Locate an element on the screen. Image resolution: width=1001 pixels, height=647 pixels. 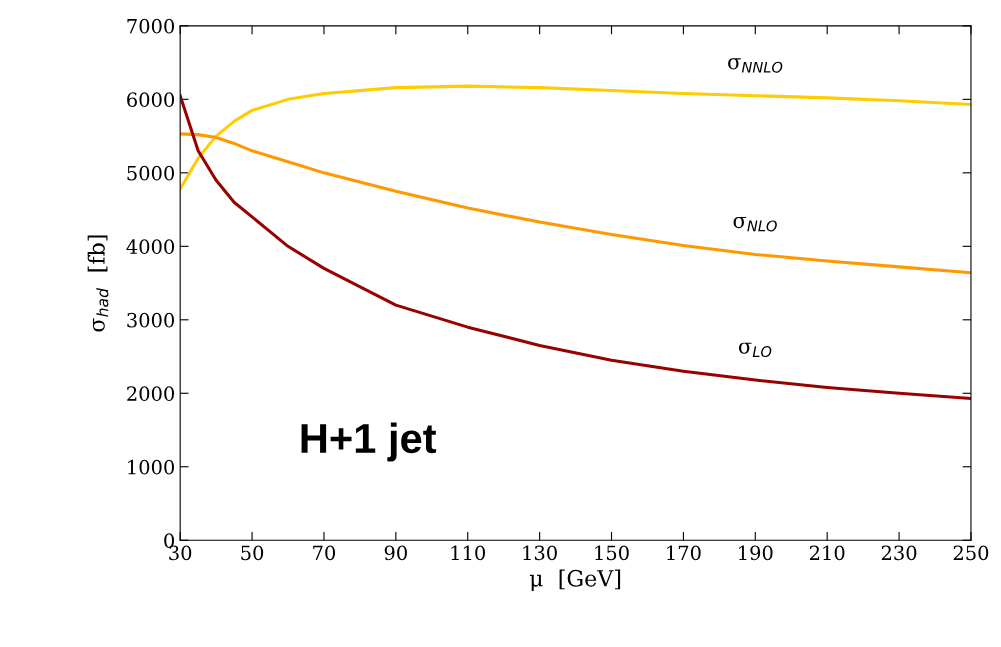
y-tick-label: 2000 is located at coordinates (151, 393).